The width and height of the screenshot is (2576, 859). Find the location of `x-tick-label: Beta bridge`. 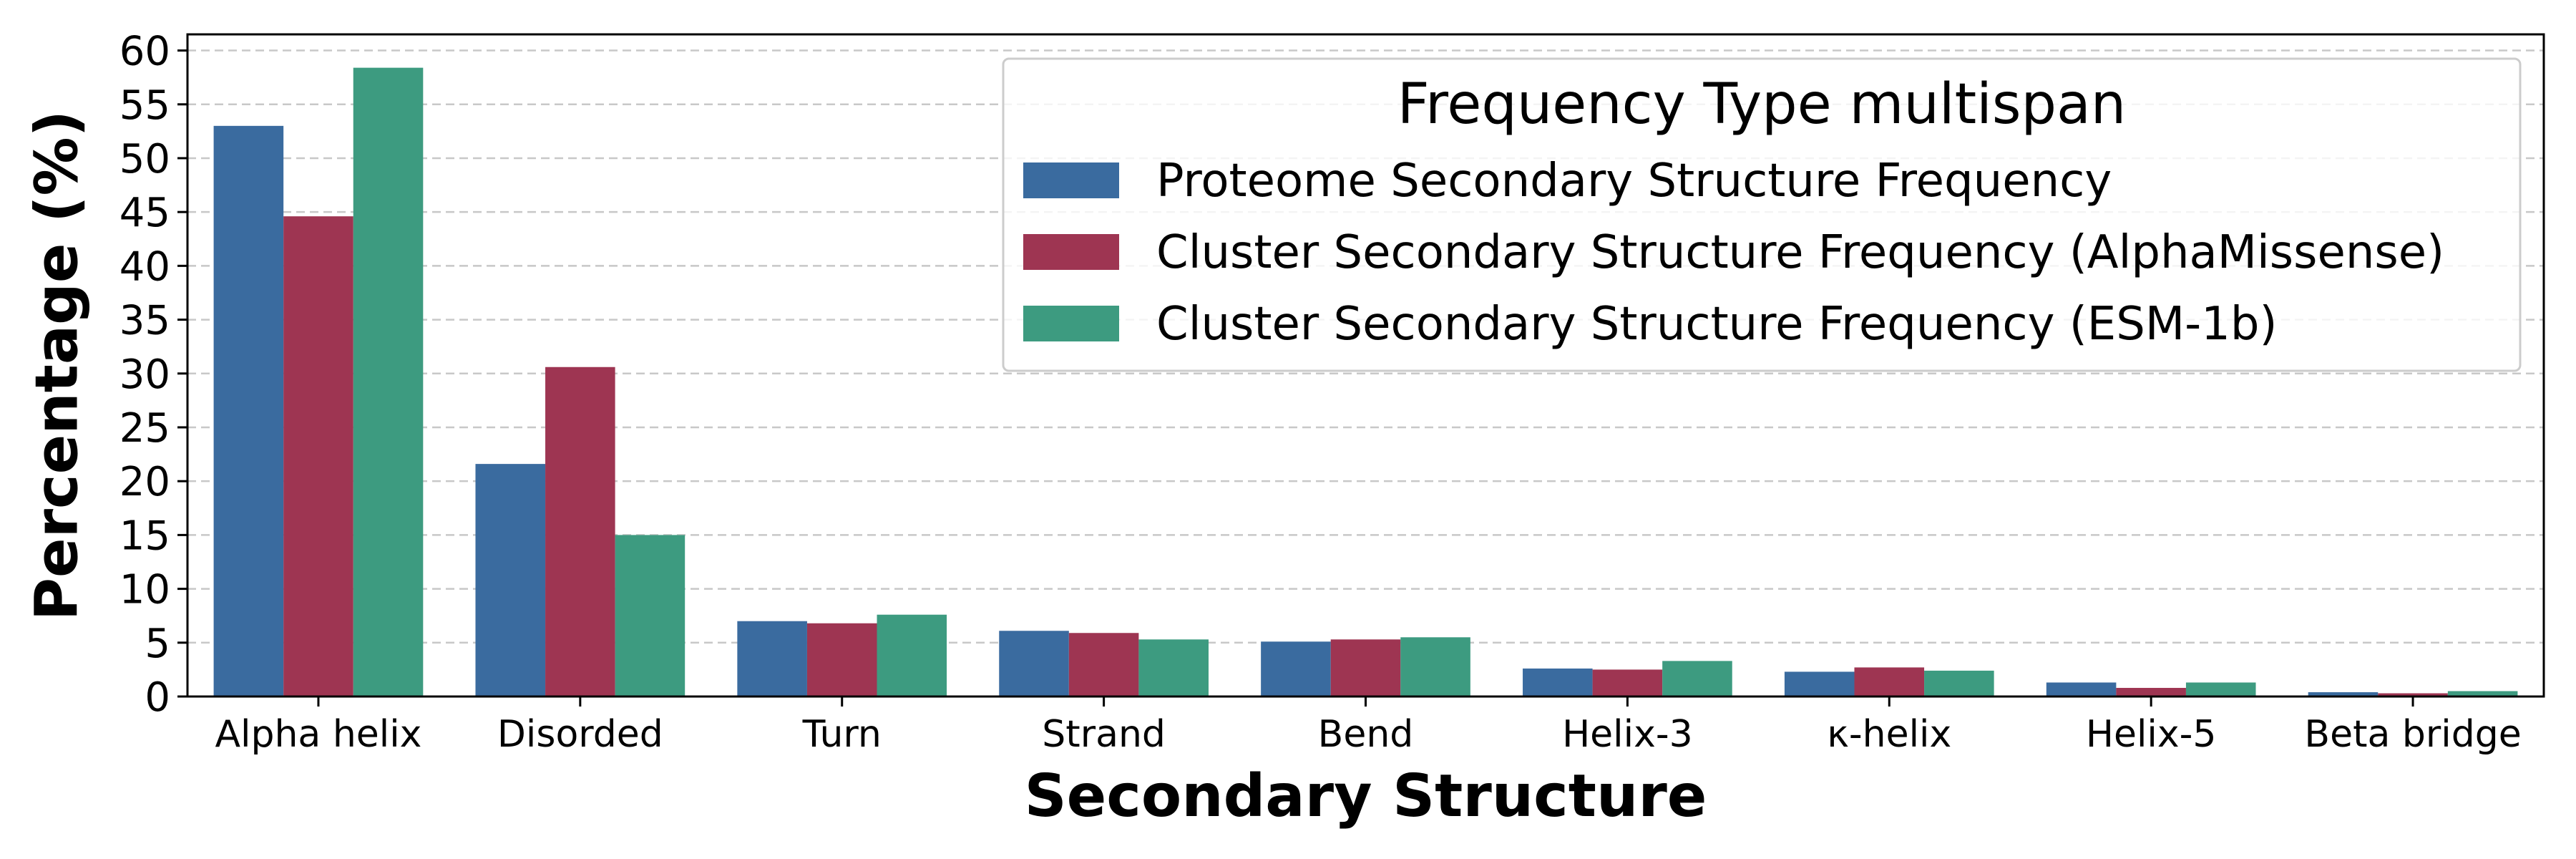

x-tick-label: Beta bridge is located at coordinates (2412, 734).